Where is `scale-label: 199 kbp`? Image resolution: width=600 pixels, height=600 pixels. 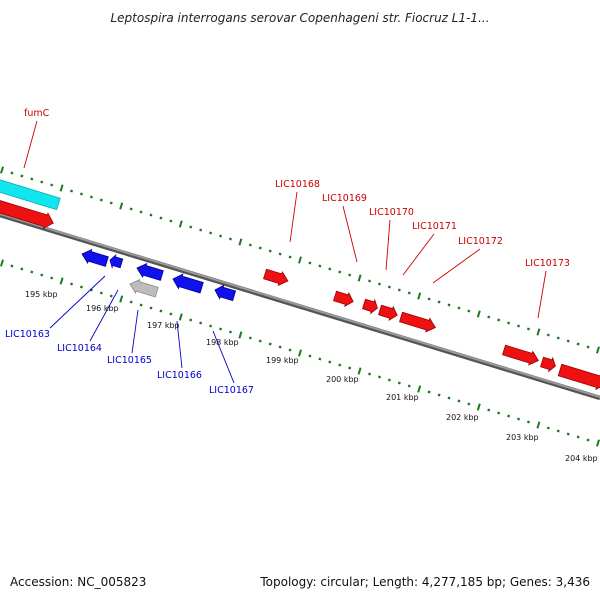 scale-label: 199 kbp is located at coordinates (282, 360).